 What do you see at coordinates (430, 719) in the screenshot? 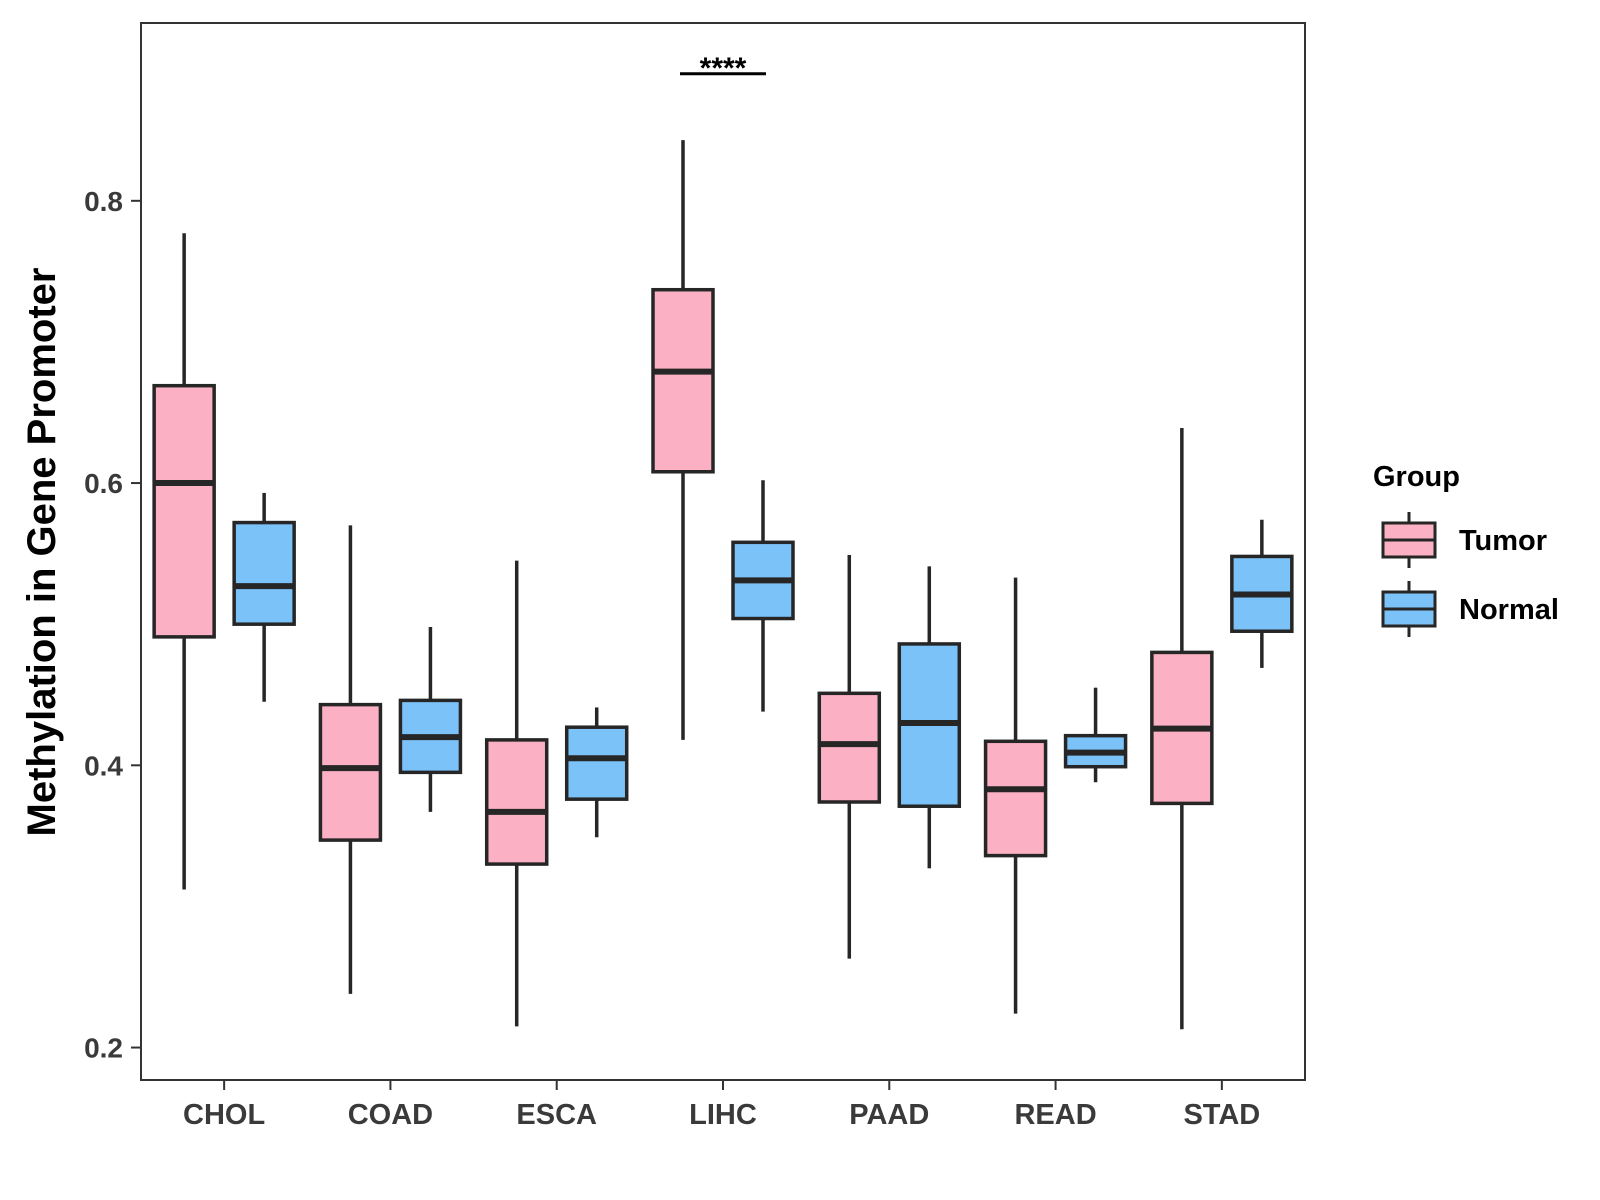
I see `normal-coad-box` at bounding box center [430, 719].